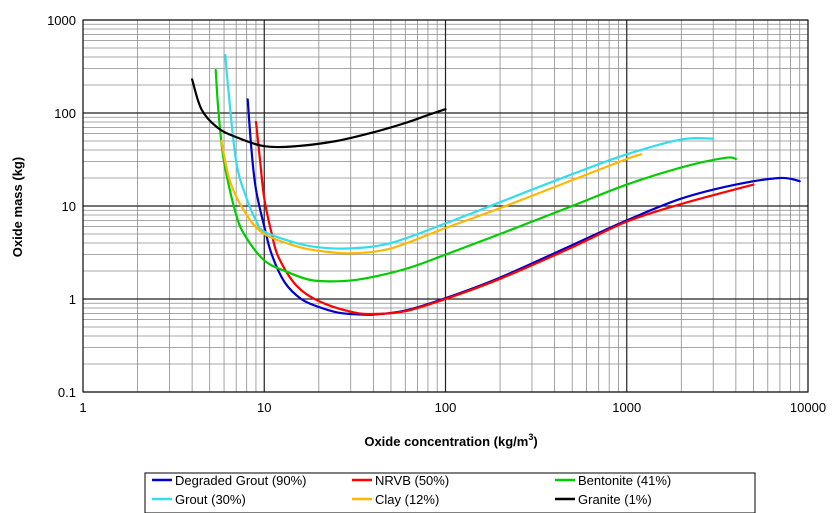  I want to click on legend-label: Granite (1%), so click(615, 499).